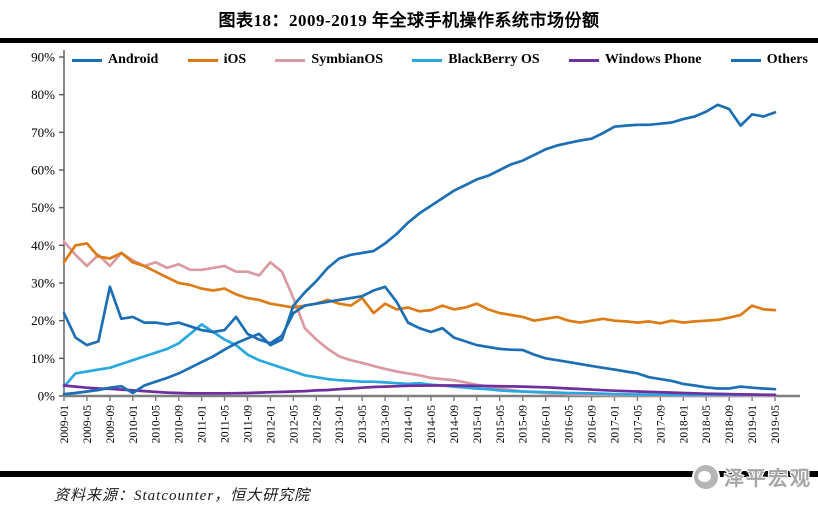  I want to click on legend-label: Android, so click(133, 59).